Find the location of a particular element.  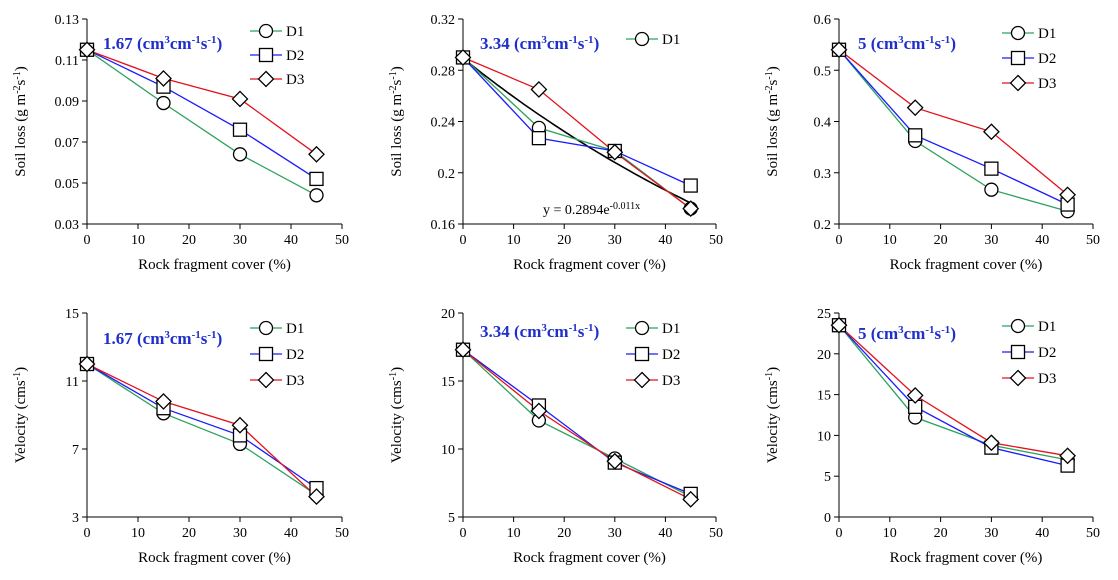

y-tick-label: 0.09 is located at coordinates (67, 102).